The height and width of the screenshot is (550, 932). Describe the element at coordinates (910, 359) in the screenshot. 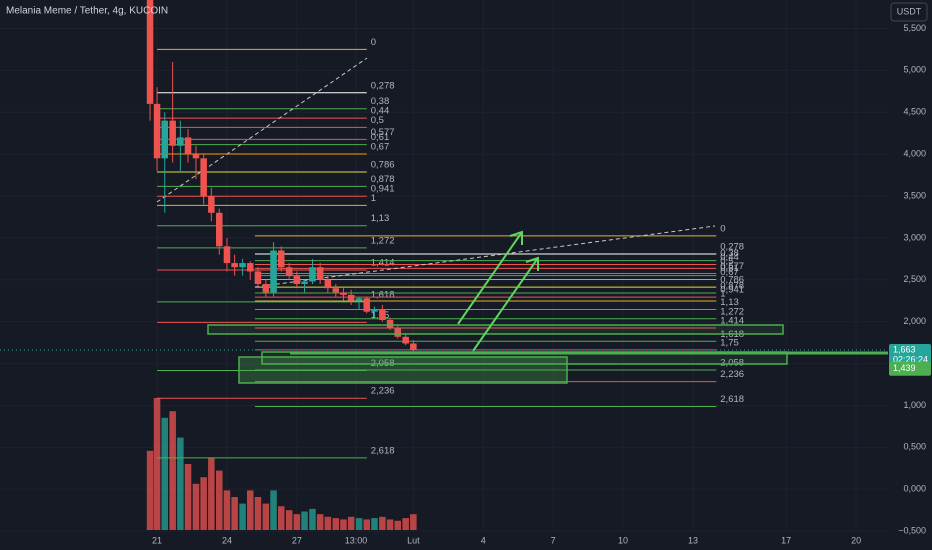

I see `countdown-label: 02:26:24` at that location.